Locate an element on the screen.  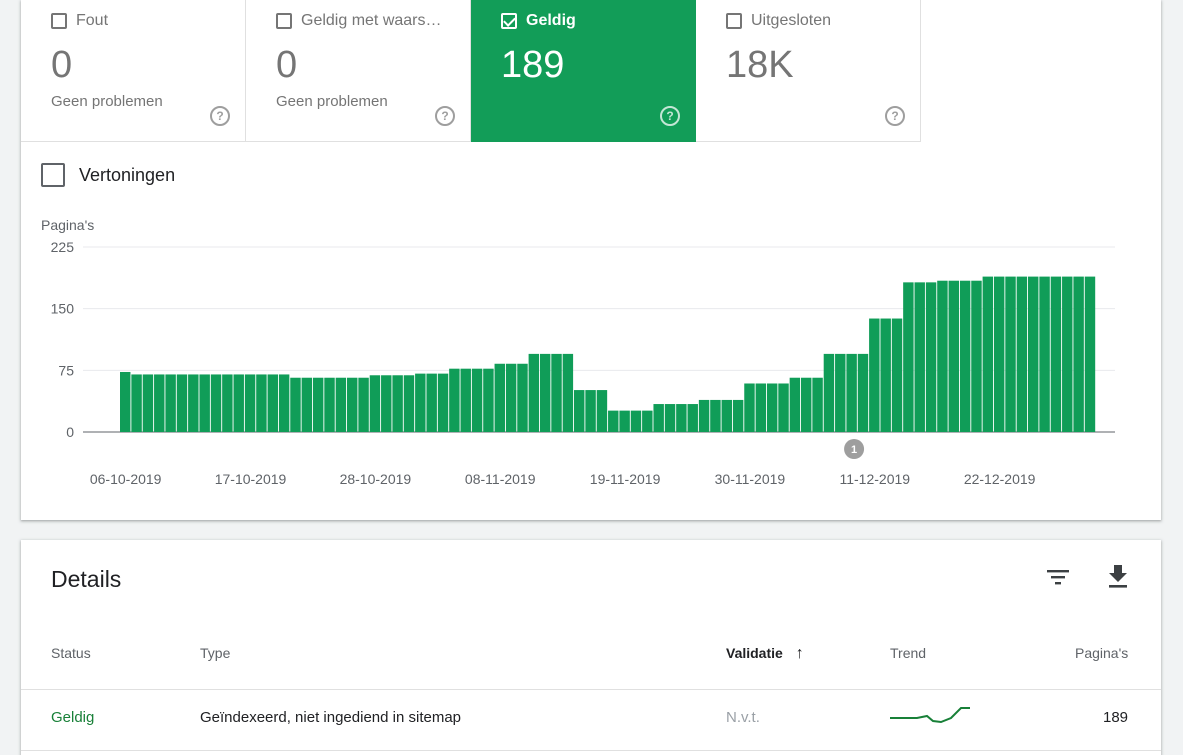
impressions-toggle: Vertoningen is located at coordinates (108, 175).